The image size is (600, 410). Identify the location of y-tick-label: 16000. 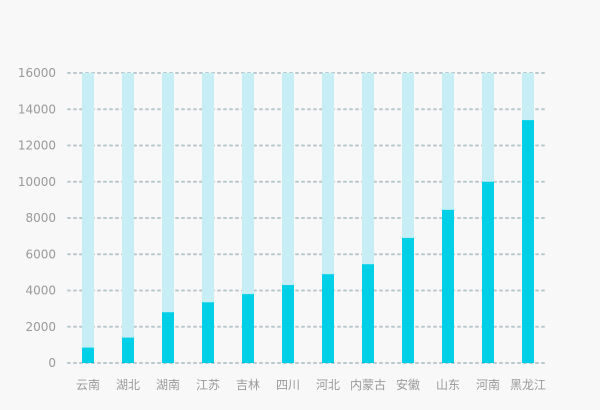
(37, 73).